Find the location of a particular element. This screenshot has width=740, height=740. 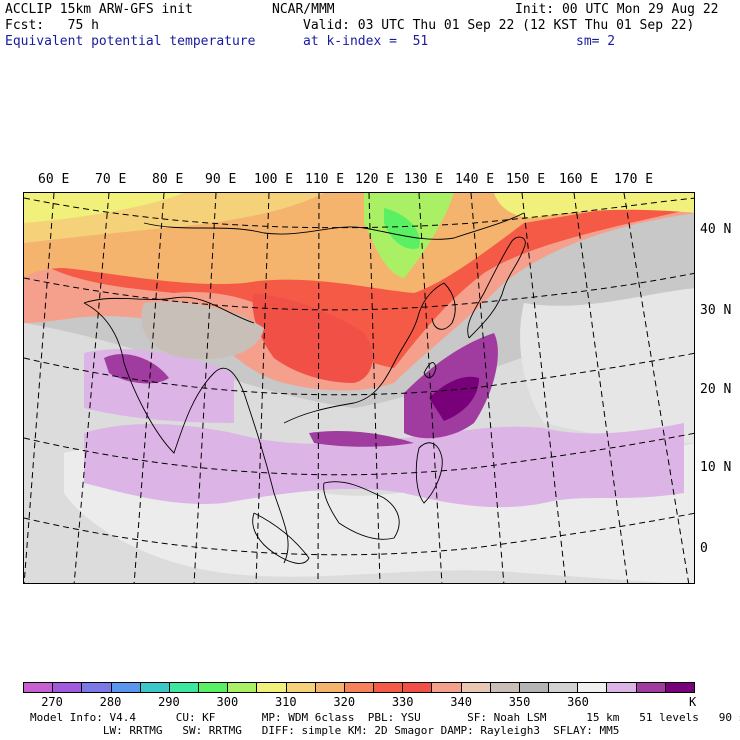

india-purple-core is located at coordinates (136, 369).